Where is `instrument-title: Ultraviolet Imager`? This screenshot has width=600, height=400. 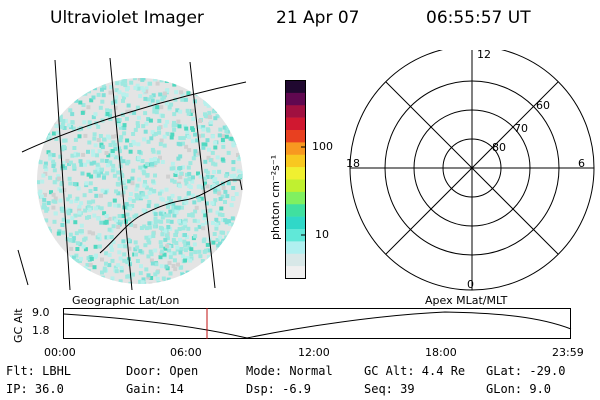 instrument-title: Ultraviolet Imager is located at coordinates (127, 18).